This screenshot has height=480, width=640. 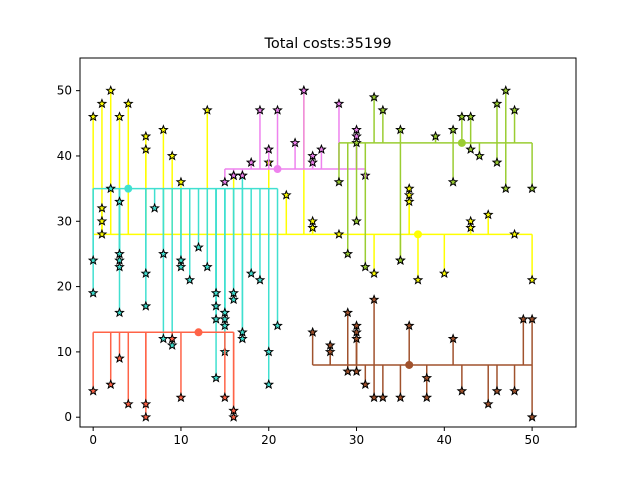 What do you see at coordinates (461, 142) in the screenshot?
I see `cluster-3-hub` at bounding box center [461, 142].